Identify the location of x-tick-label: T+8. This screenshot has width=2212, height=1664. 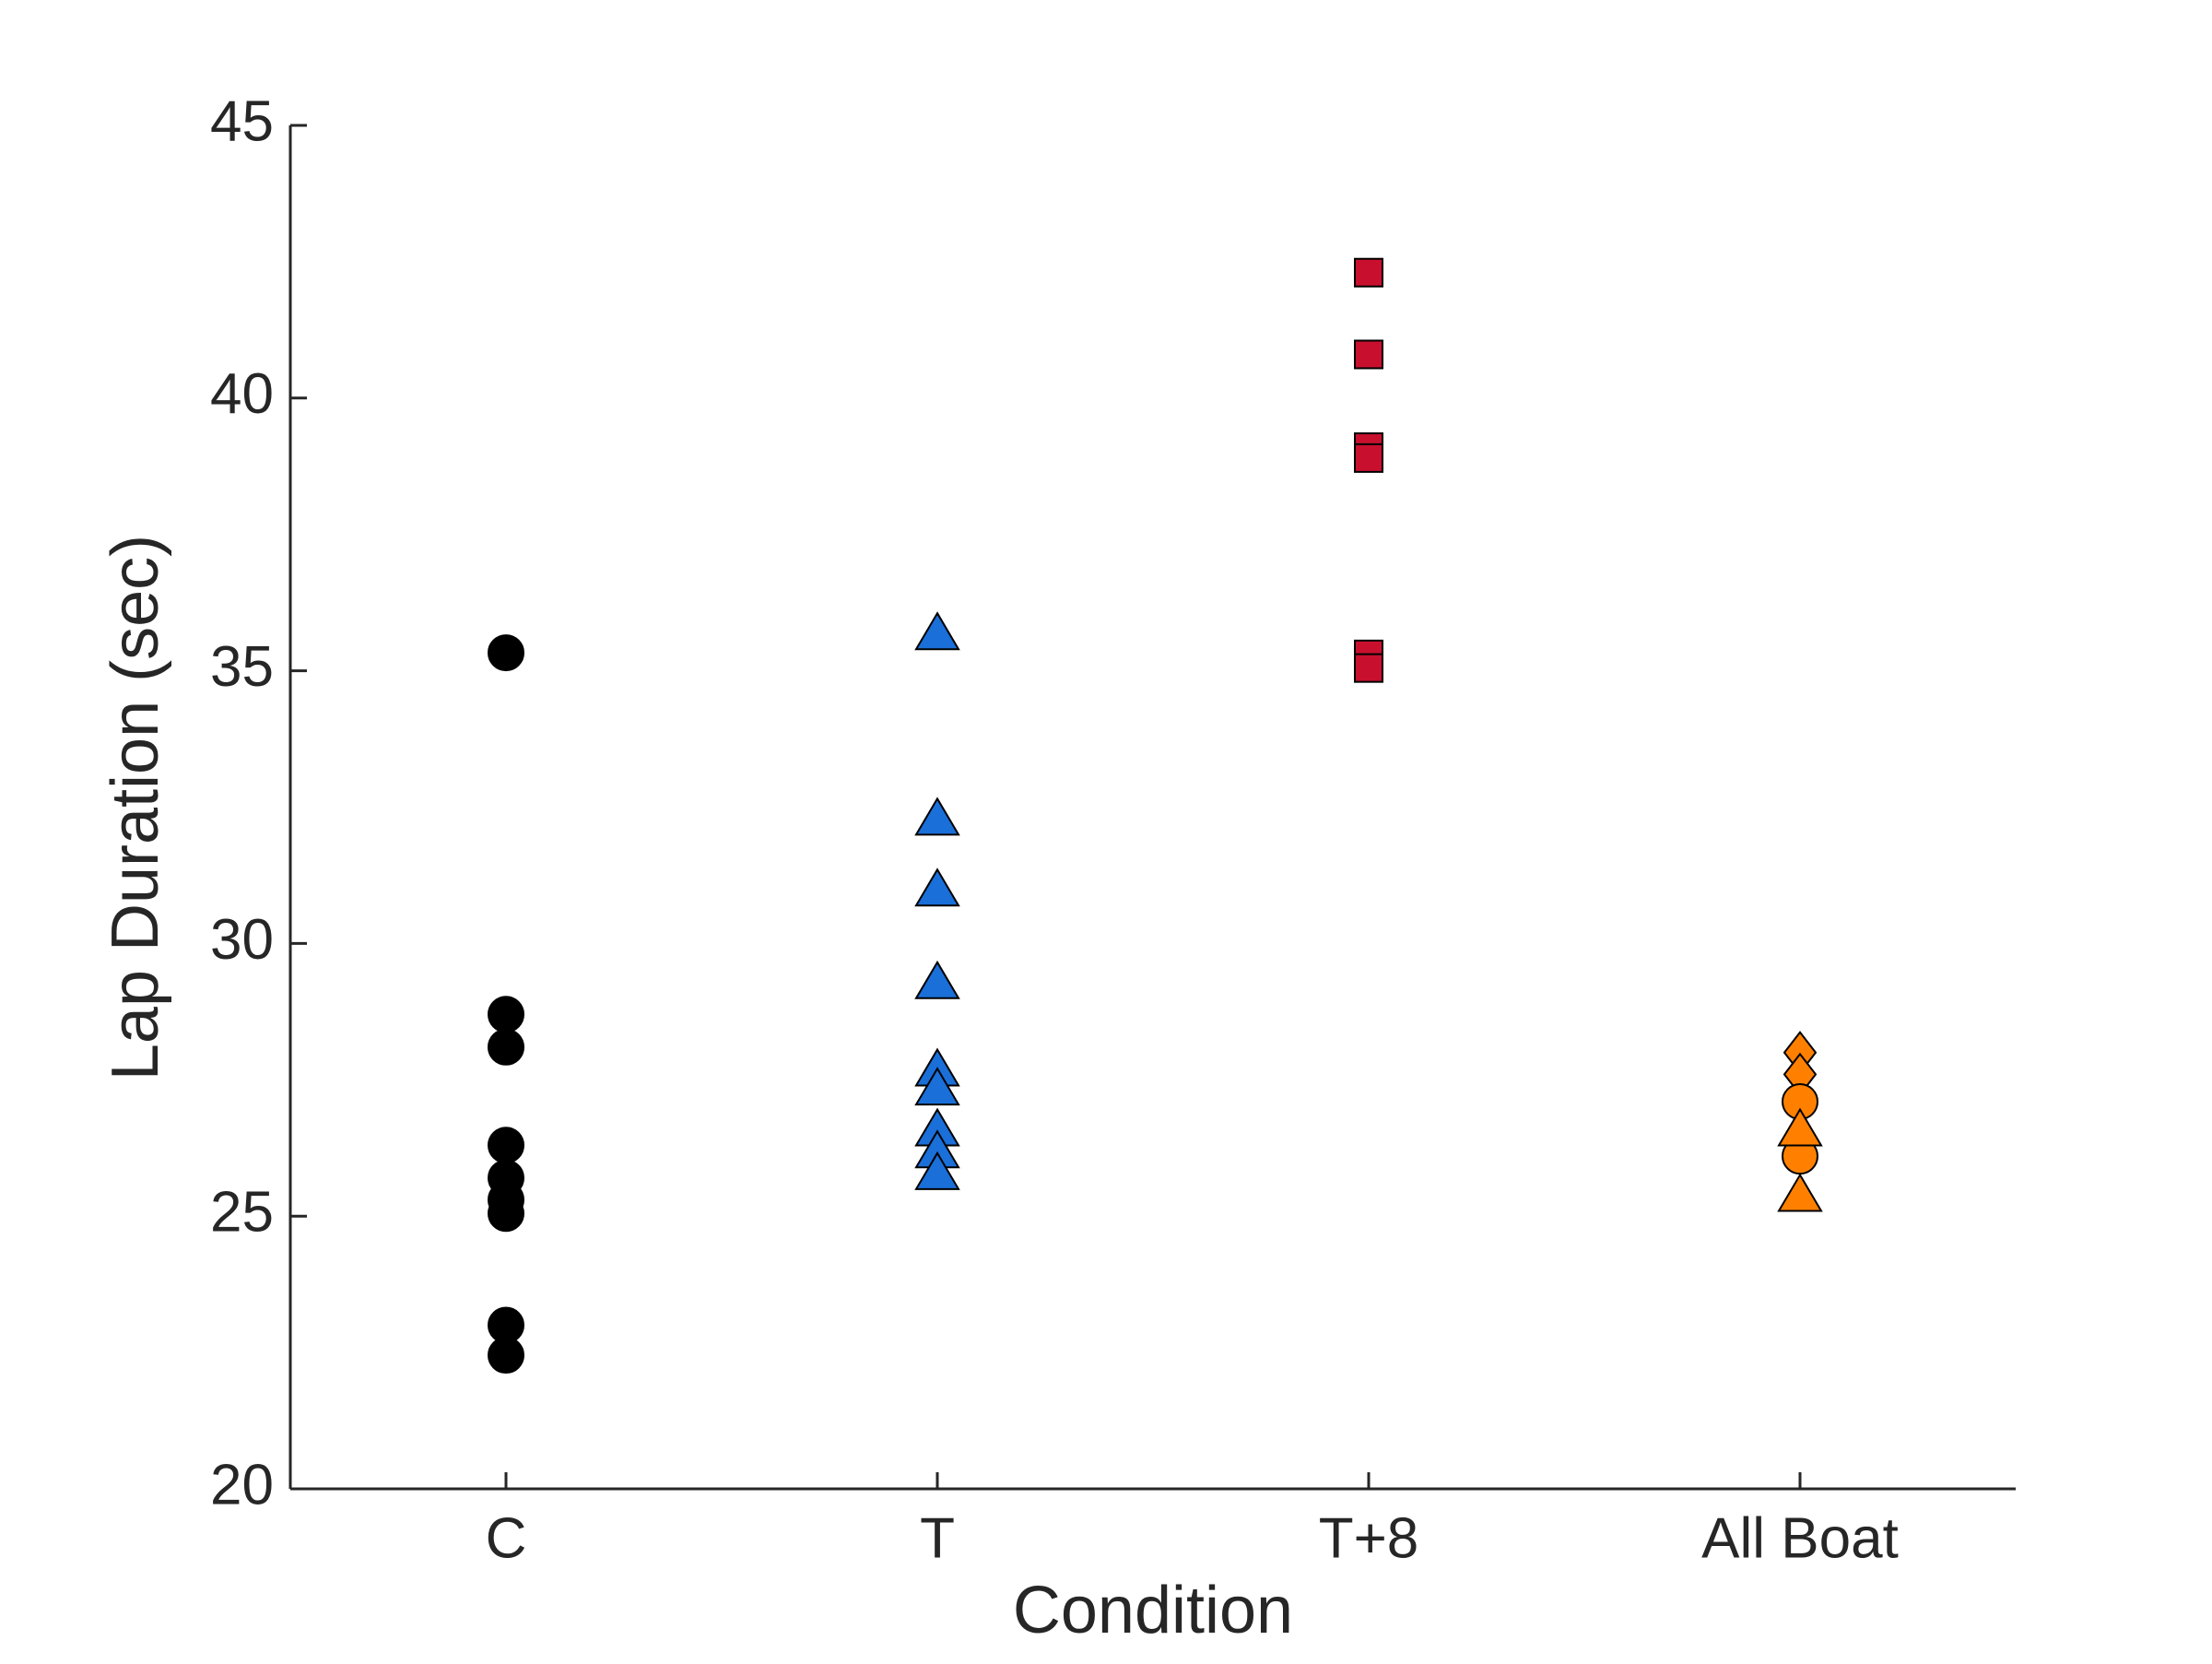
(1369, 1538).